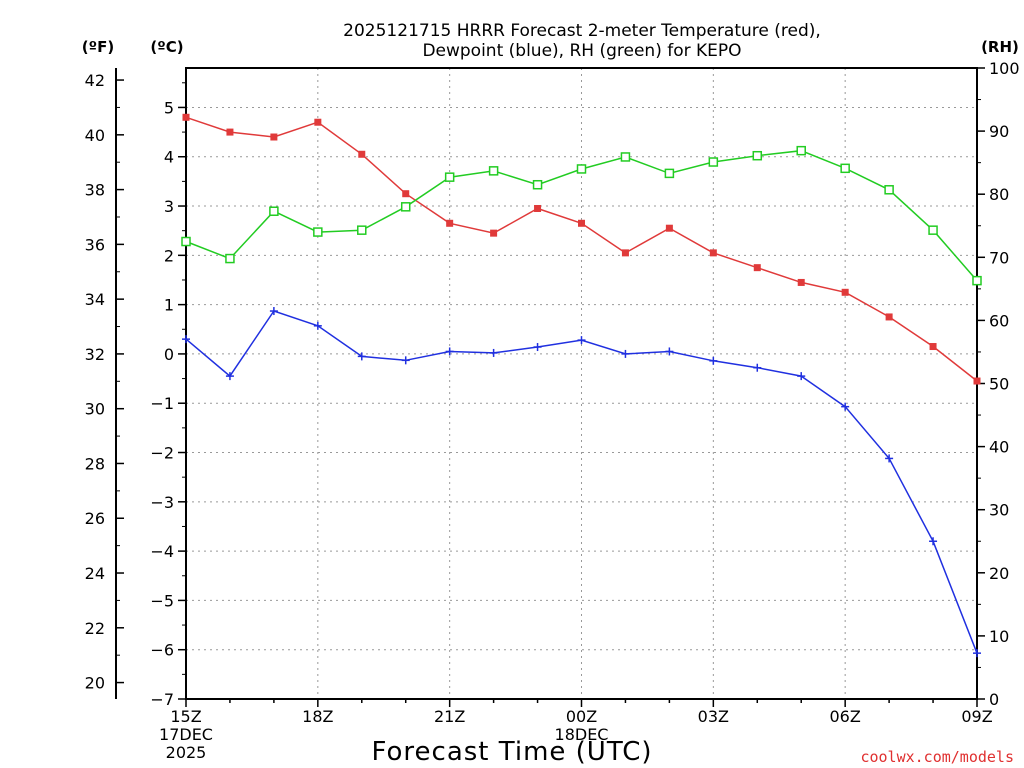 This screenshot has height=768, width=1024. I want to click on celsius-tick-label: 4, so click(169, 157).